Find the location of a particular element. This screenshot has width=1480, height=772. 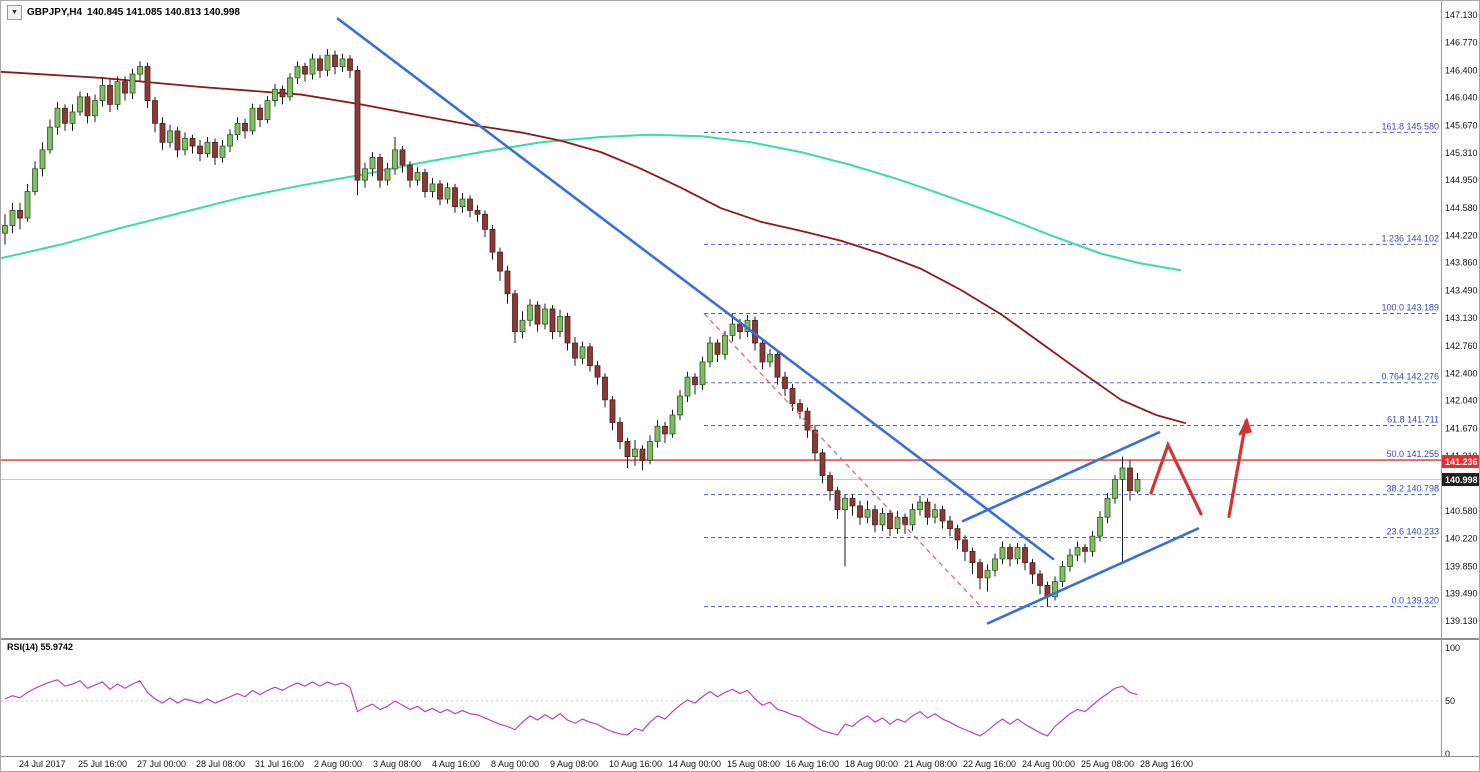

projection-arrowhead is located at coordinates (1245, 426).